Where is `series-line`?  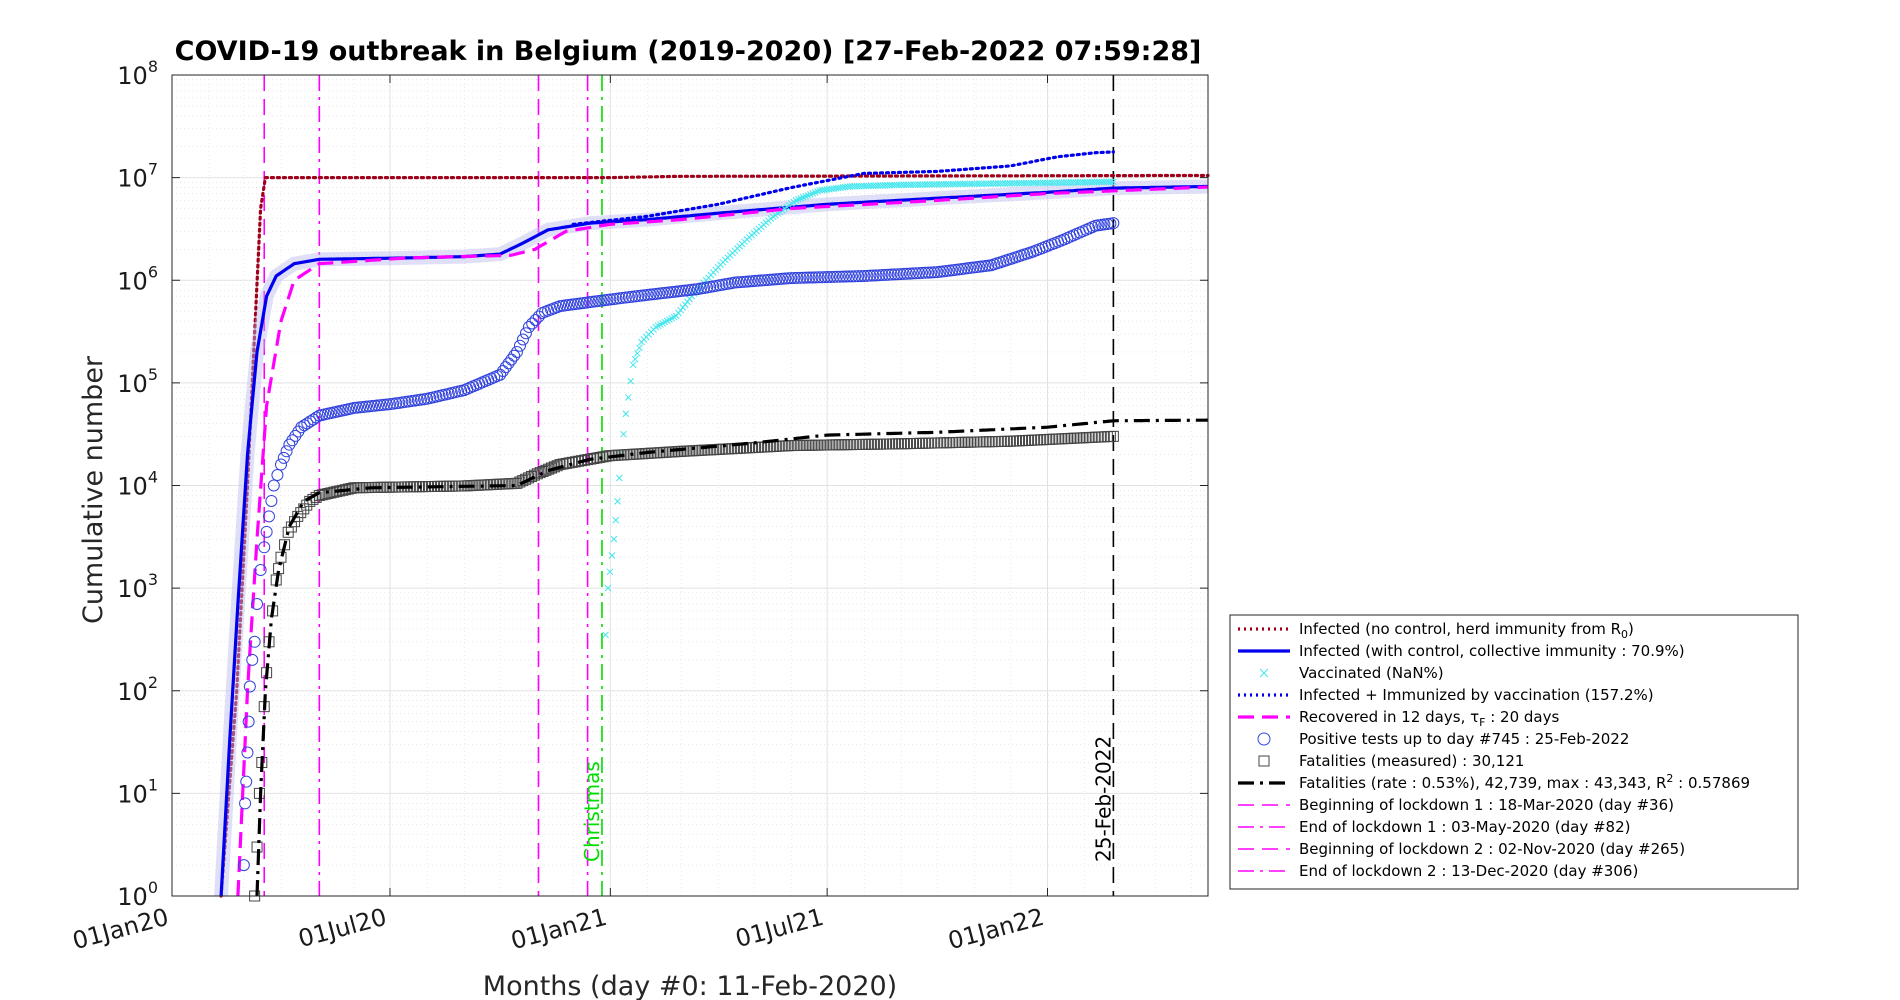
series-line is located at coordinates (843, 188).